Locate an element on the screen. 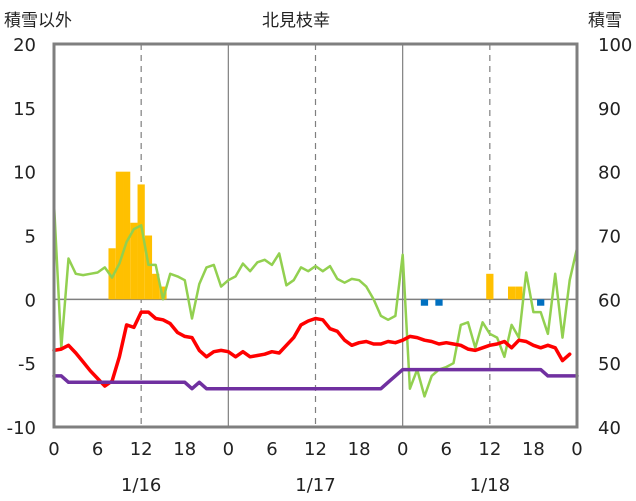  left-tick-label: 10 is located at coordinates (24, 173).